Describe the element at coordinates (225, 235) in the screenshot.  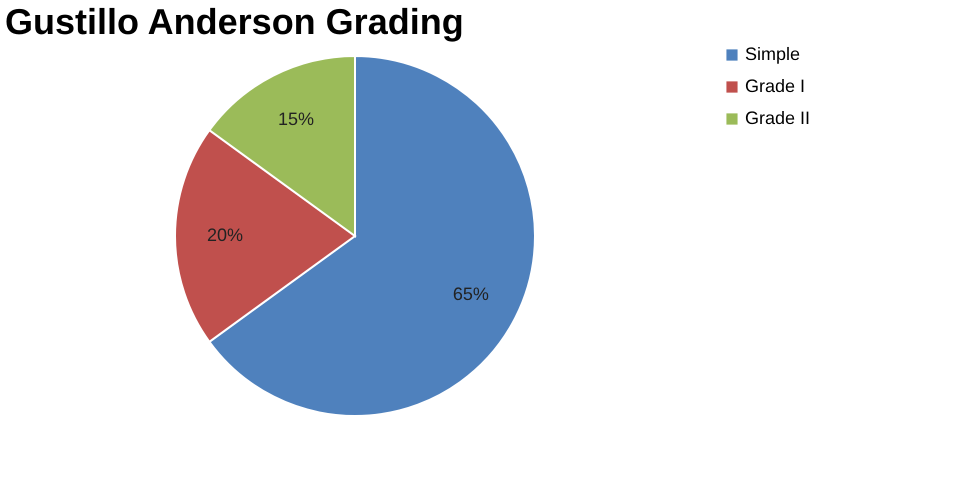
I see `data-label: 20%` at that location.